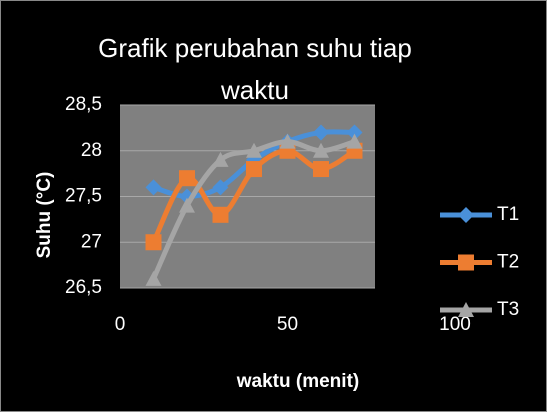 This screenshot has height=412, width=547. What do you see at coordinates (120, 324) in the screenshot?
I see `x-tick-label: 0` at bounding box center [120, 324].